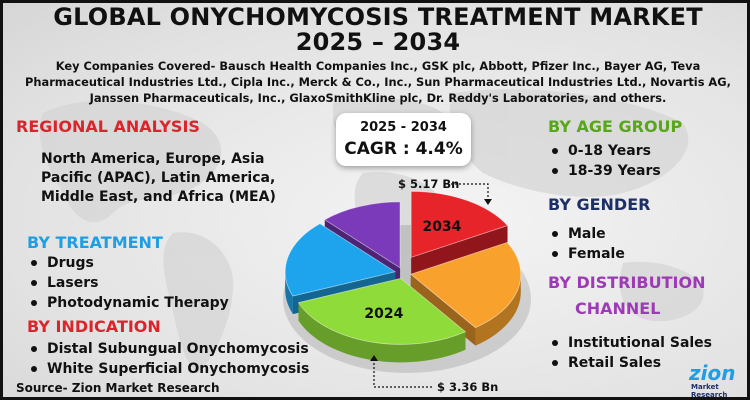 This screenshot has width=750, height=400. I want to click on annotation-arrow-2034, so click(470, 191).